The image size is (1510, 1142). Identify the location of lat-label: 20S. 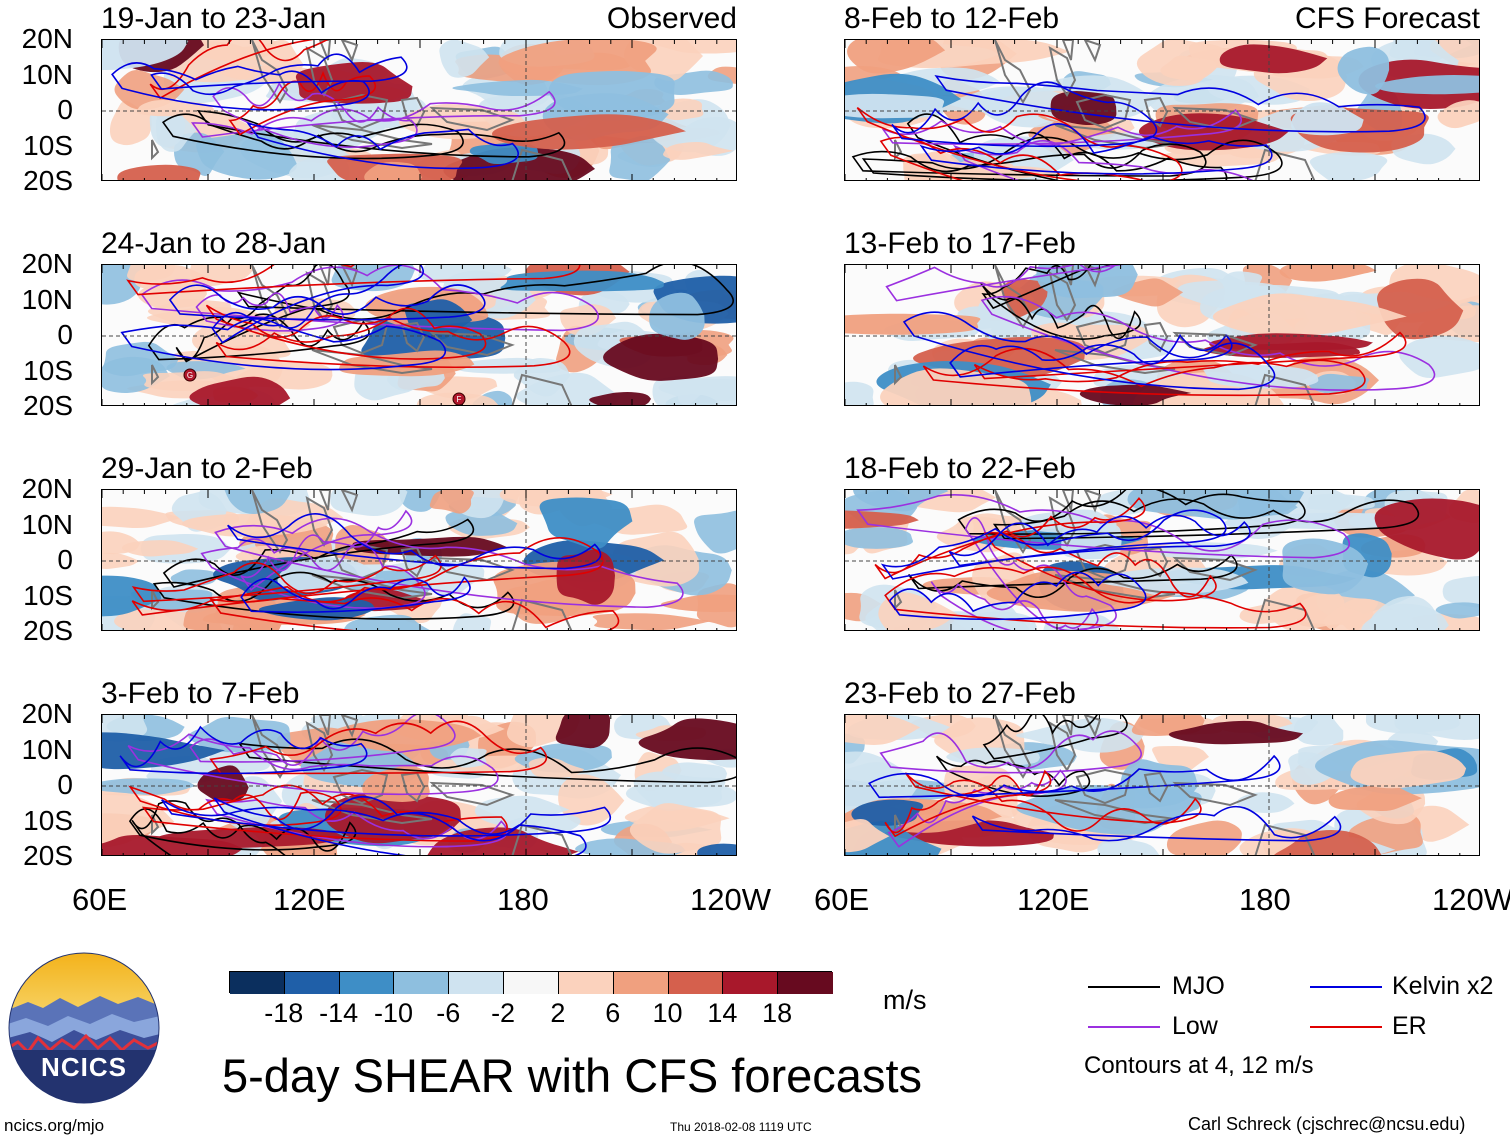
(48, 405).